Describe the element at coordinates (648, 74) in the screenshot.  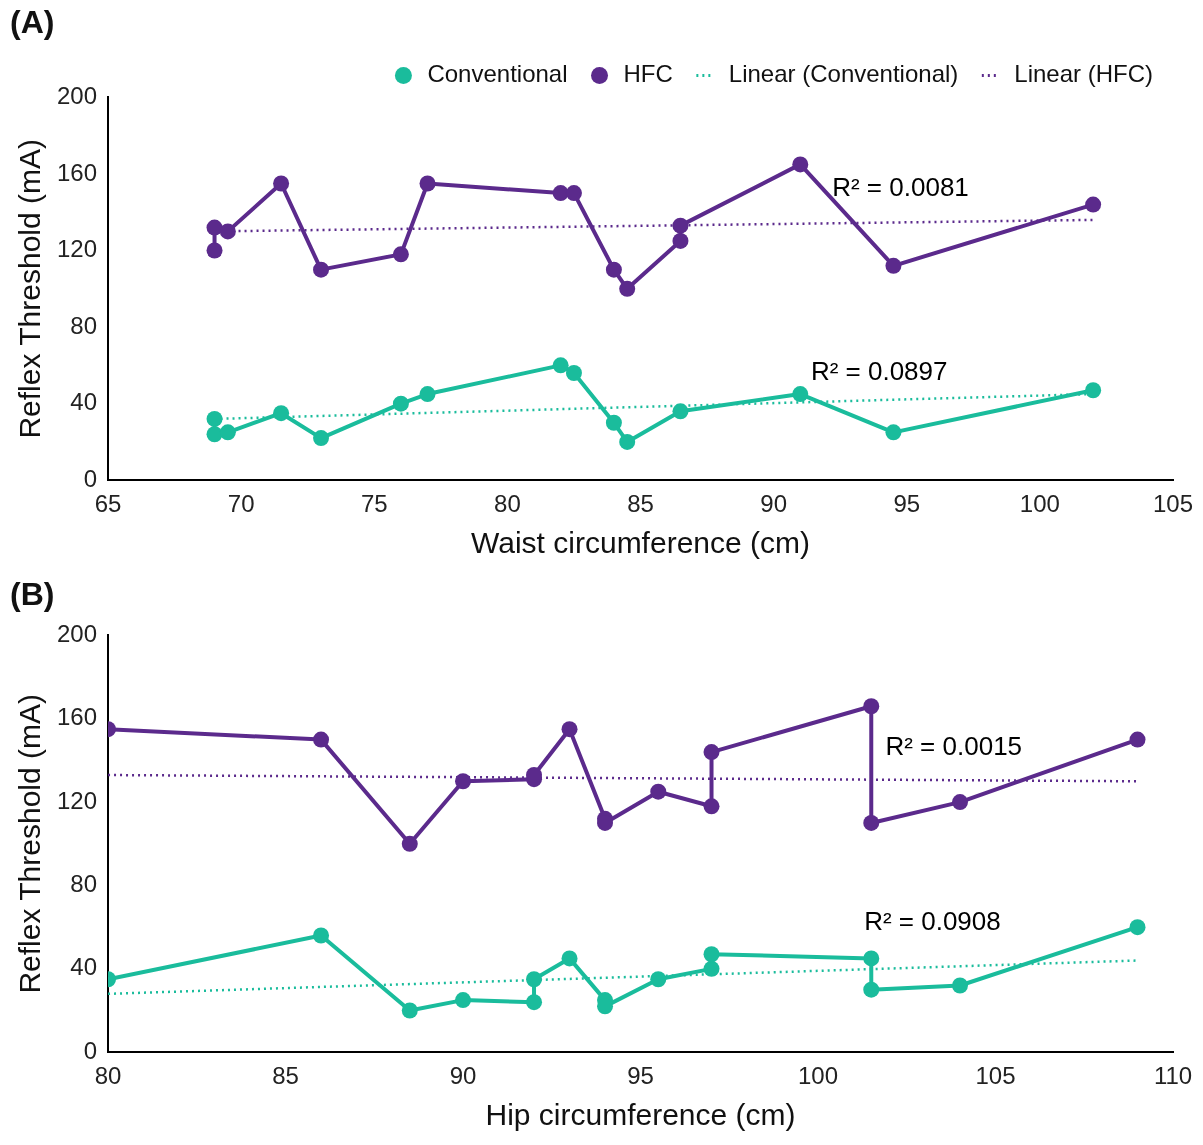
I see `legend-label: HFC` at that location.